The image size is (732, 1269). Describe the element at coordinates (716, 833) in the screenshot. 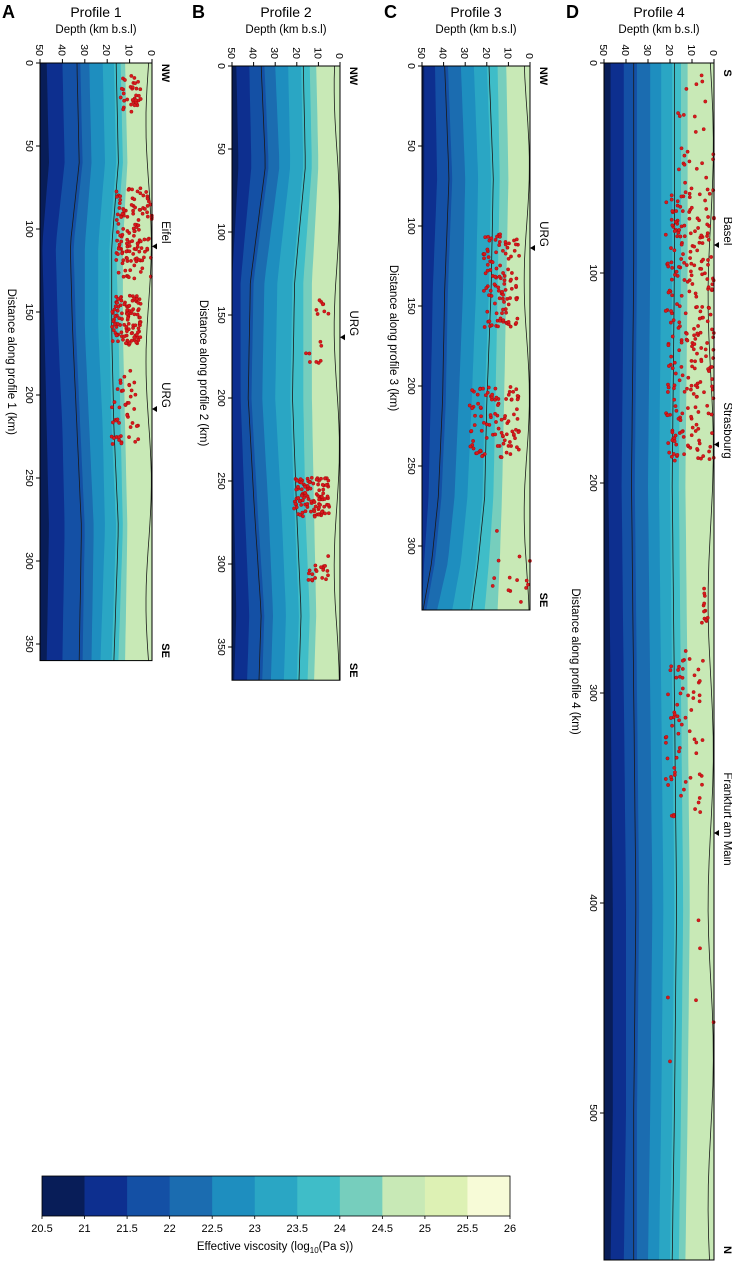

I see `place-marker` at that location.